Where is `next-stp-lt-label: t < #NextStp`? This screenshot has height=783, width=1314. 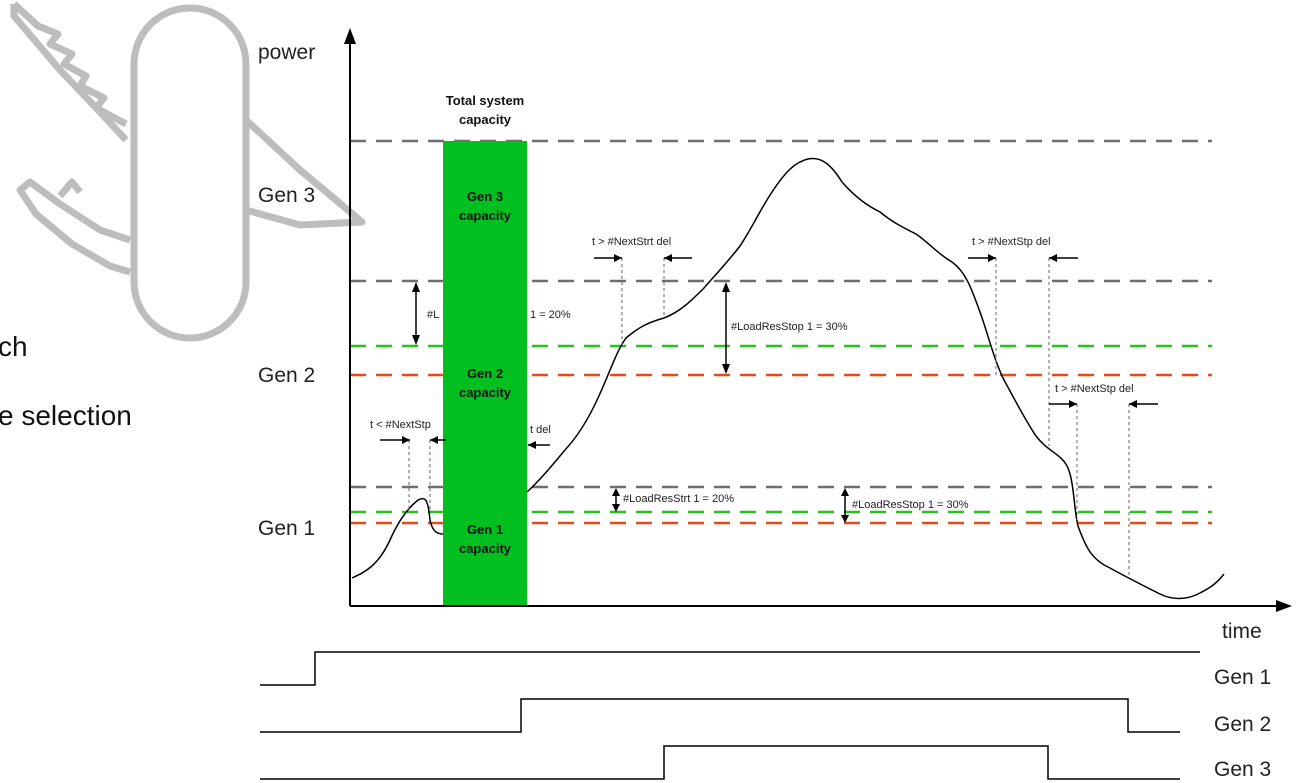 next-stp-lt-label: t < #NextStp is located at coordinates (400, 425).